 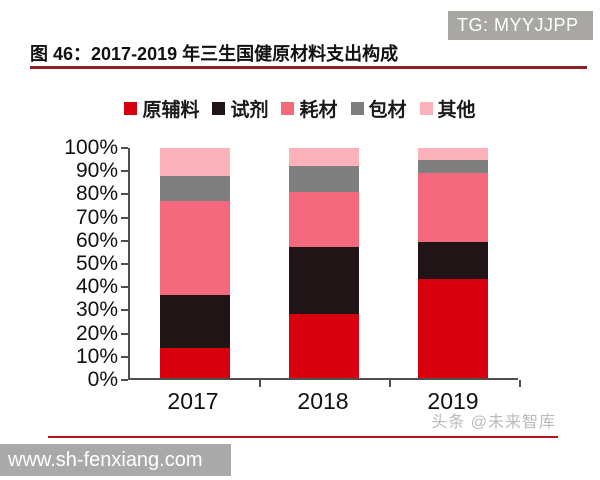 I want to click on legend-item: 原辅料, so click(x=161, y=108).